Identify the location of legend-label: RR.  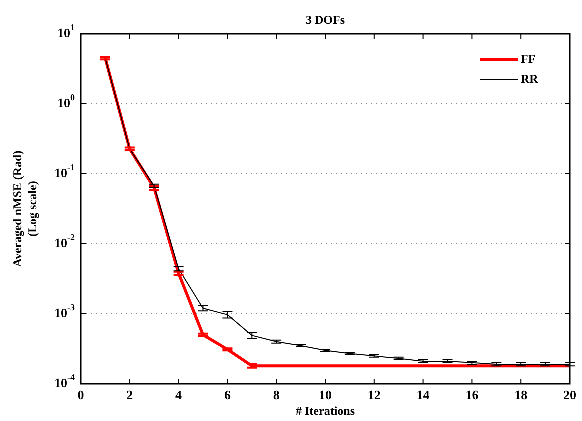
(530, 79).